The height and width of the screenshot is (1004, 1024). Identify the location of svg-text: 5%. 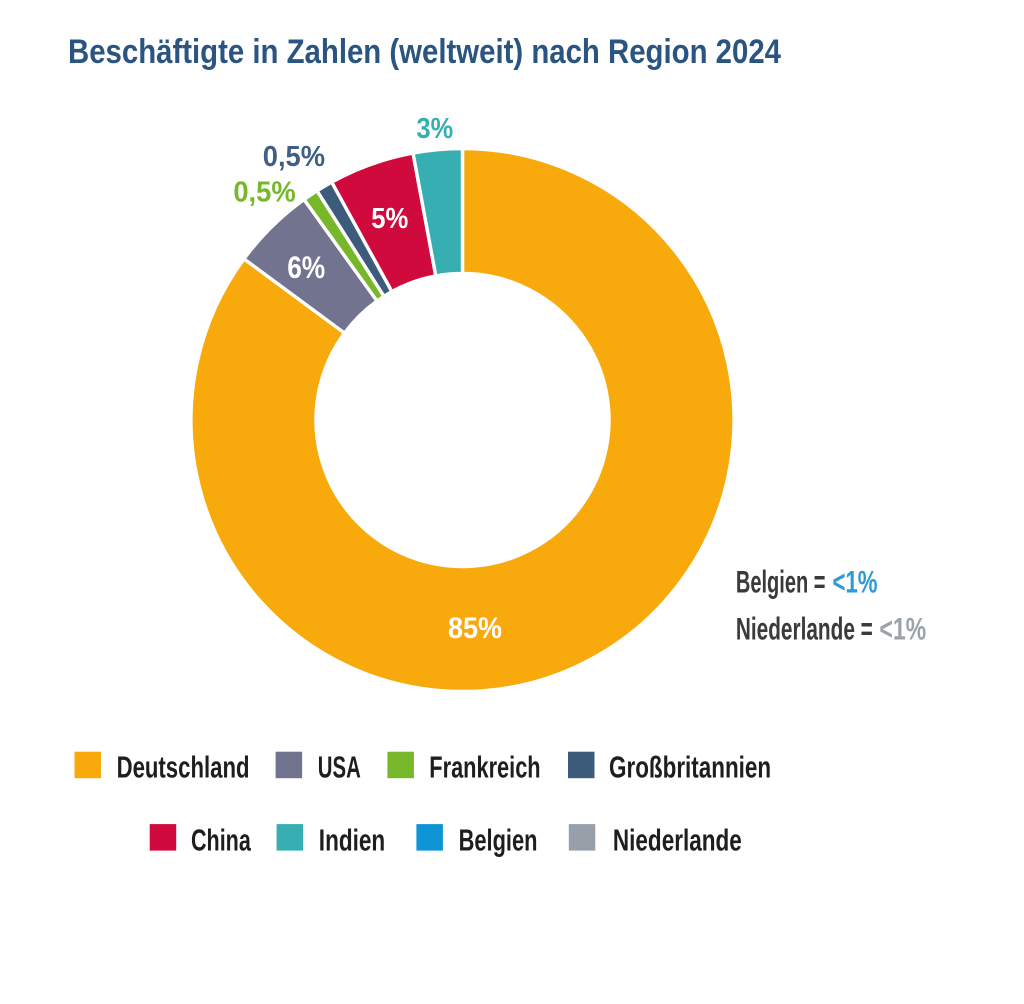
(389, 219).